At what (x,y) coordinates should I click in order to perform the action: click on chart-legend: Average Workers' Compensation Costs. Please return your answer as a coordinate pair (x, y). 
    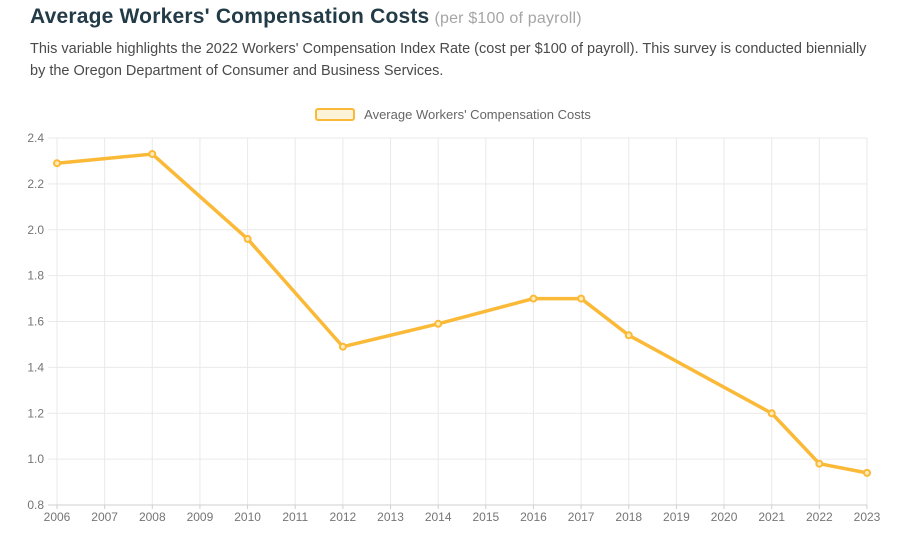
    Looking at the image, I should click on (453, 114).